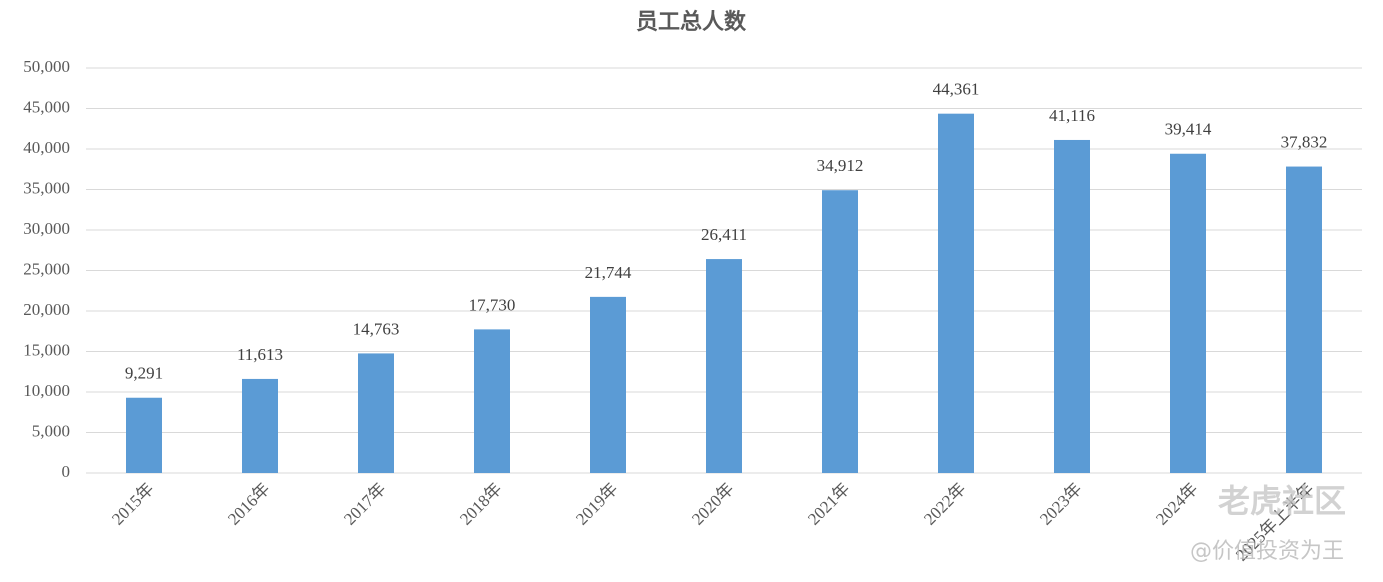 The image size is (1383, 582). What do you see at coordinates (1267, 551) in the screenshot?
I see `watermark: @价值投资为王` at bounding box center [1267, 551].